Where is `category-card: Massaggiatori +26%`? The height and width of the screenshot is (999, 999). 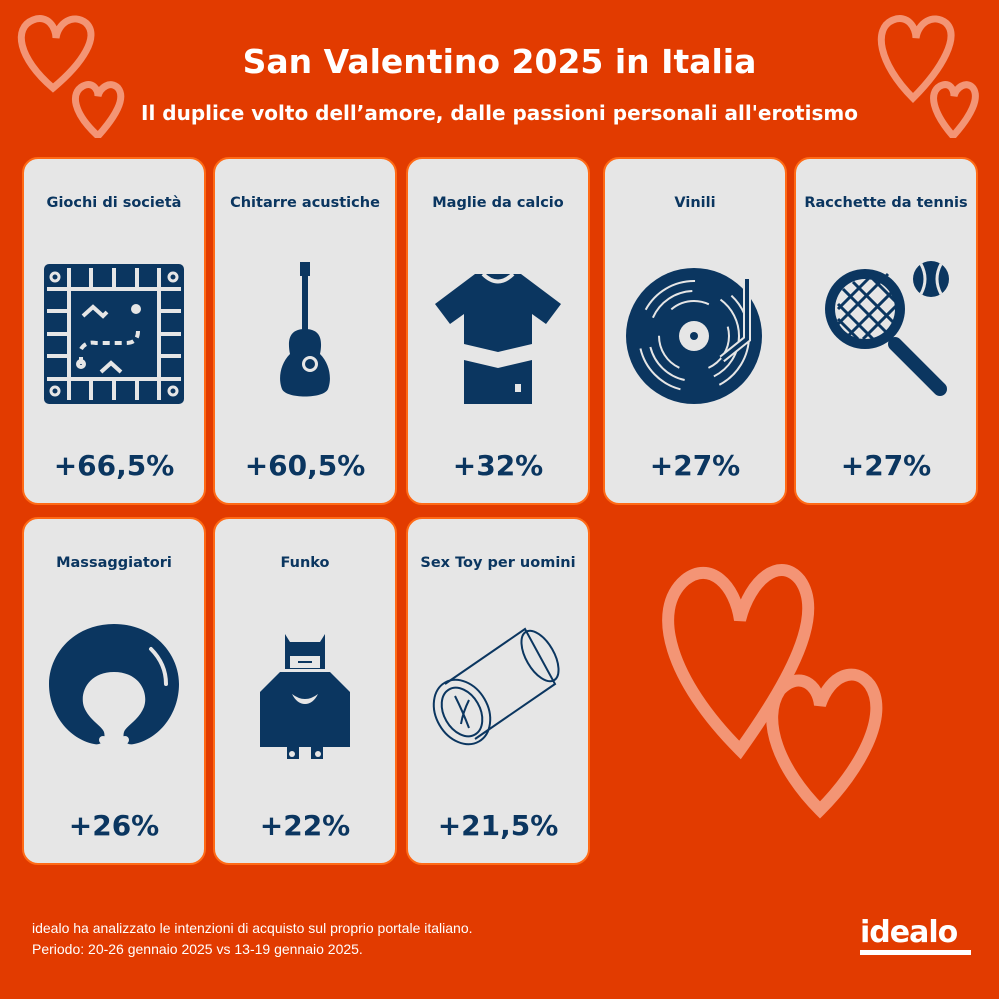 category-card: Massaggiatori +26% is located at coordinates (114, 691).